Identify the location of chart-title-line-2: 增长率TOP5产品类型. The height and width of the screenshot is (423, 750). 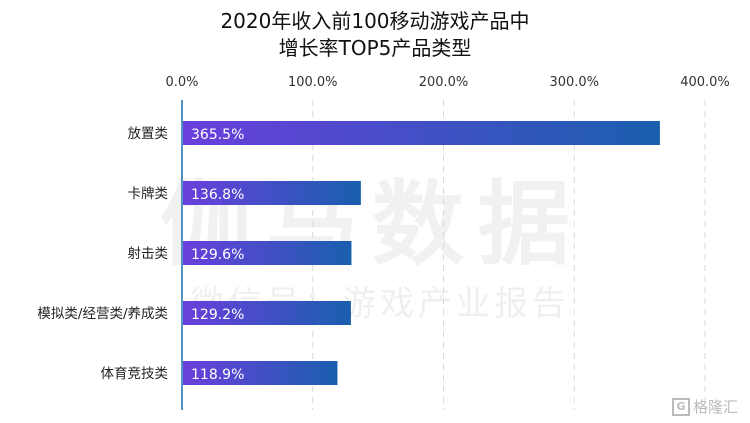
(375, 48).